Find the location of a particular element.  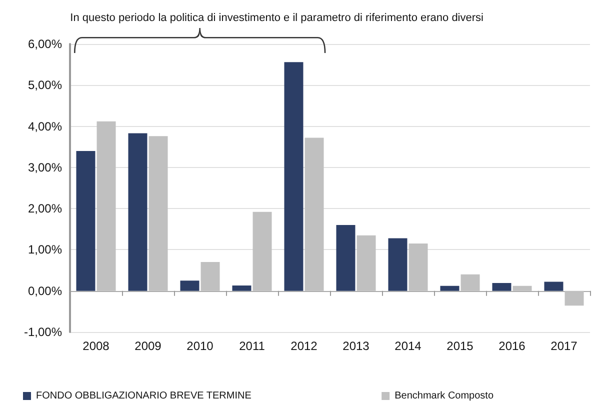

y-tick-label: 1,00% is located at coordinates (45, 249).